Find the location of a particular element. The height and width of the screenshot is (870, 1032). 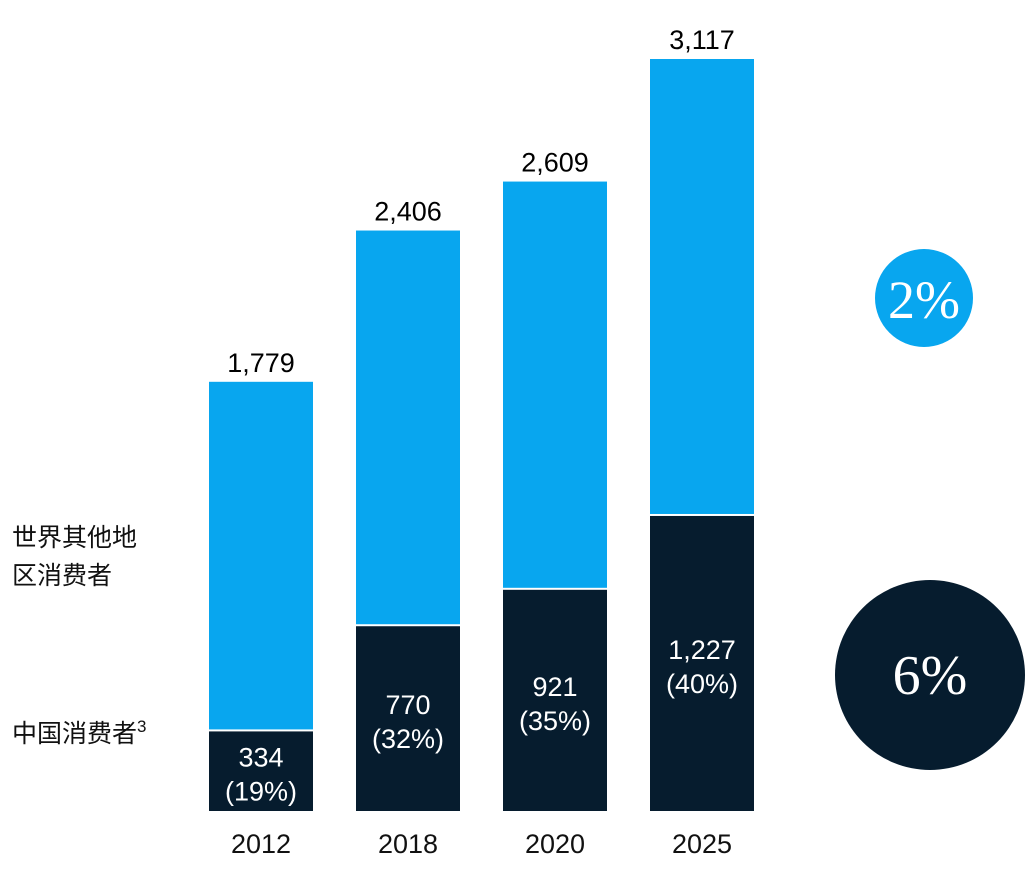

legend-rest-line2: 区消费者 is located at coordinates (62, 575).